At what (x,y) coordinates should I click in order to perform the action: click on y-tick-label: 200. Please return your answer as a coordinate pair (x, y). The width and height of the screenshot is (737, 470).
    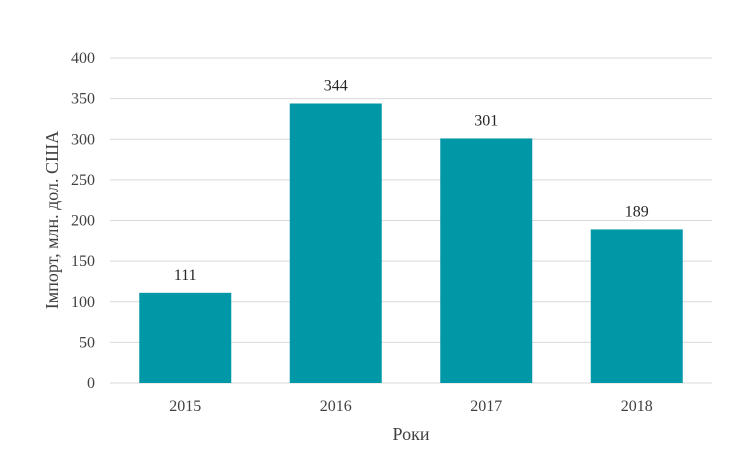
    Looking at the image, I should click on (83, 221).